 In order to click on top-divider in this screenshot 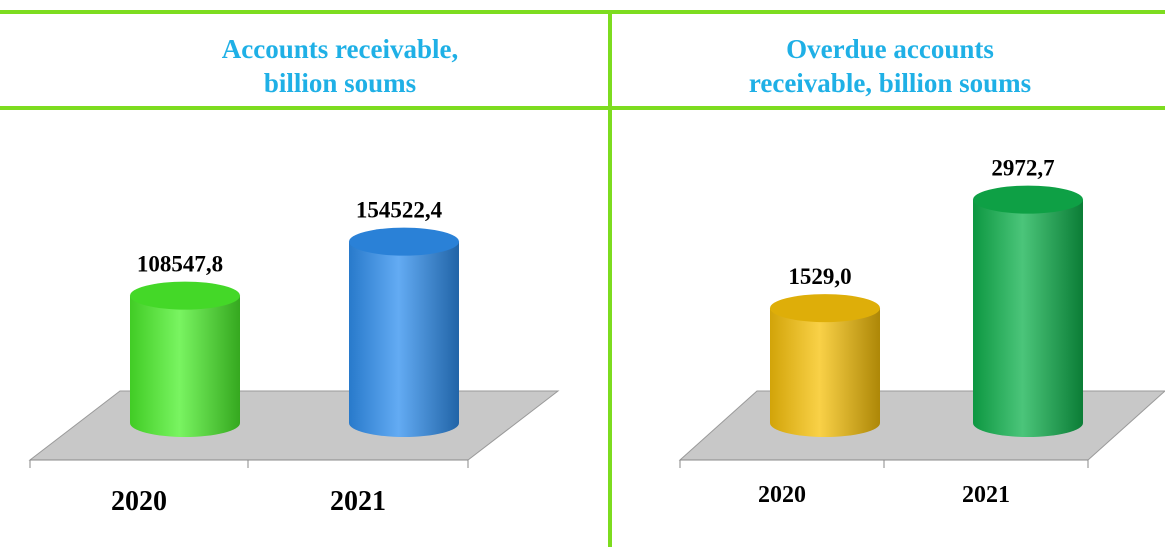, I will do `click(582, 12)`.